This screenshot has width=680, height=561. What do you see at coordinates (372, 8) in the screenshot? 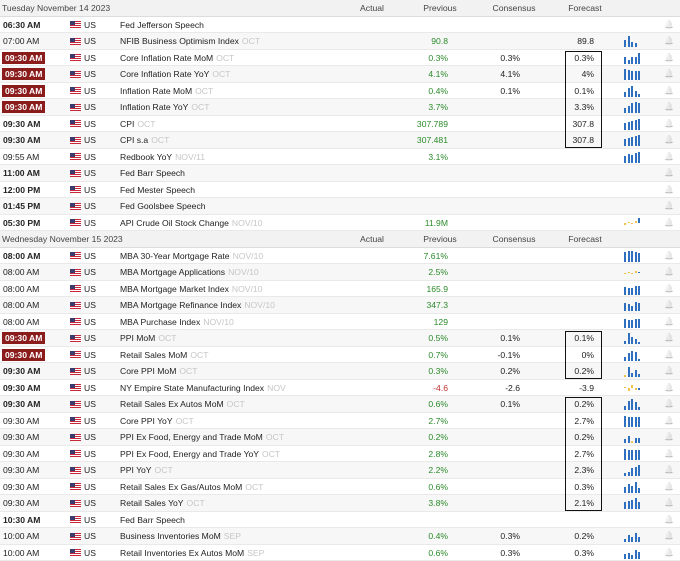
I see `actual-column-header: Actual` at bounding box center [372, 8].